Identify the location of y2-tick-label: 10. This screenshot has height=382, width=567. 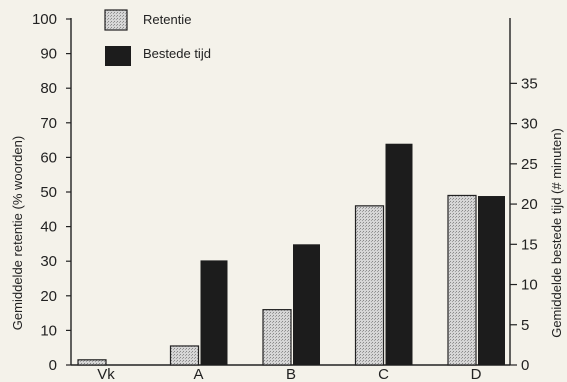
(529, 285).